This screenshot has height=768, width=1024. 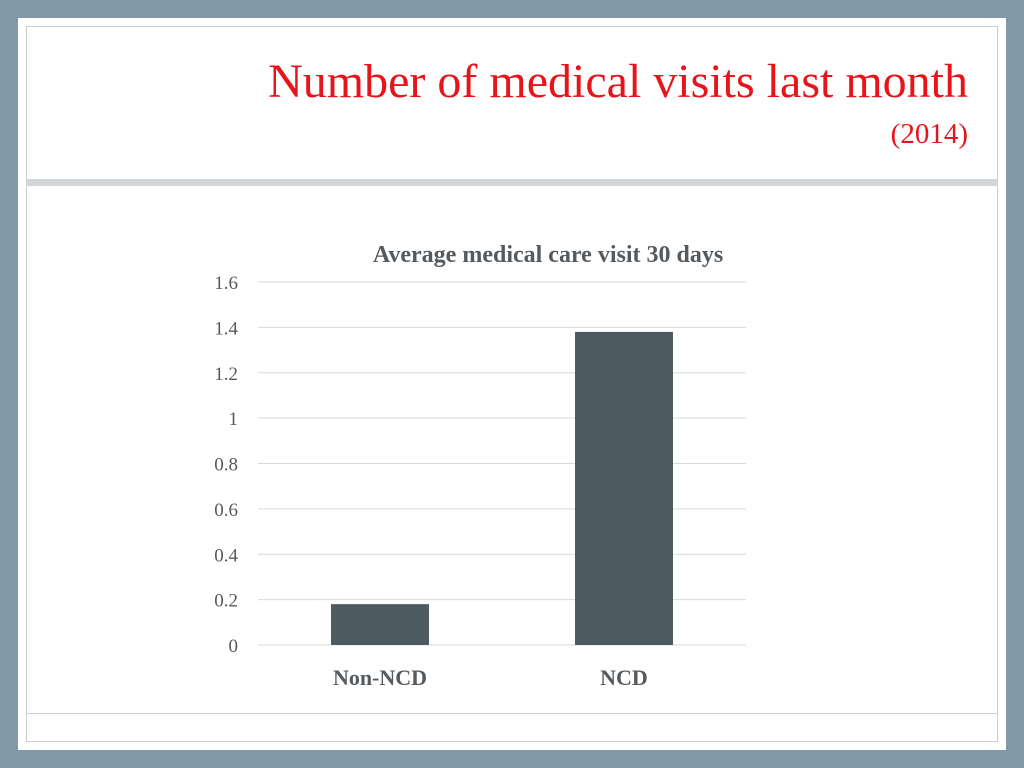 What do you see at coordinates (624, 488) in the screenshot?
I see `bar-ncd` at bounding box center [624, 488].